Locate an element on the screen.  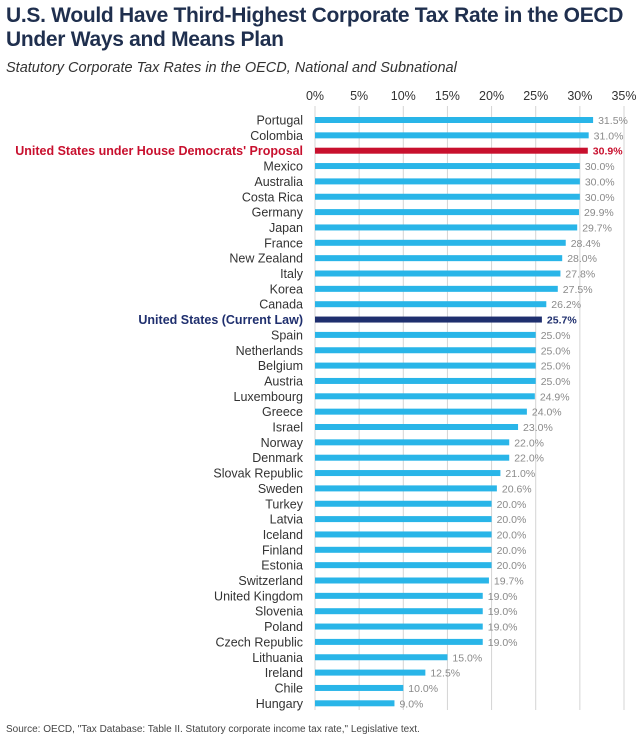
category-label: Austria is located at coordinates (283, 381).